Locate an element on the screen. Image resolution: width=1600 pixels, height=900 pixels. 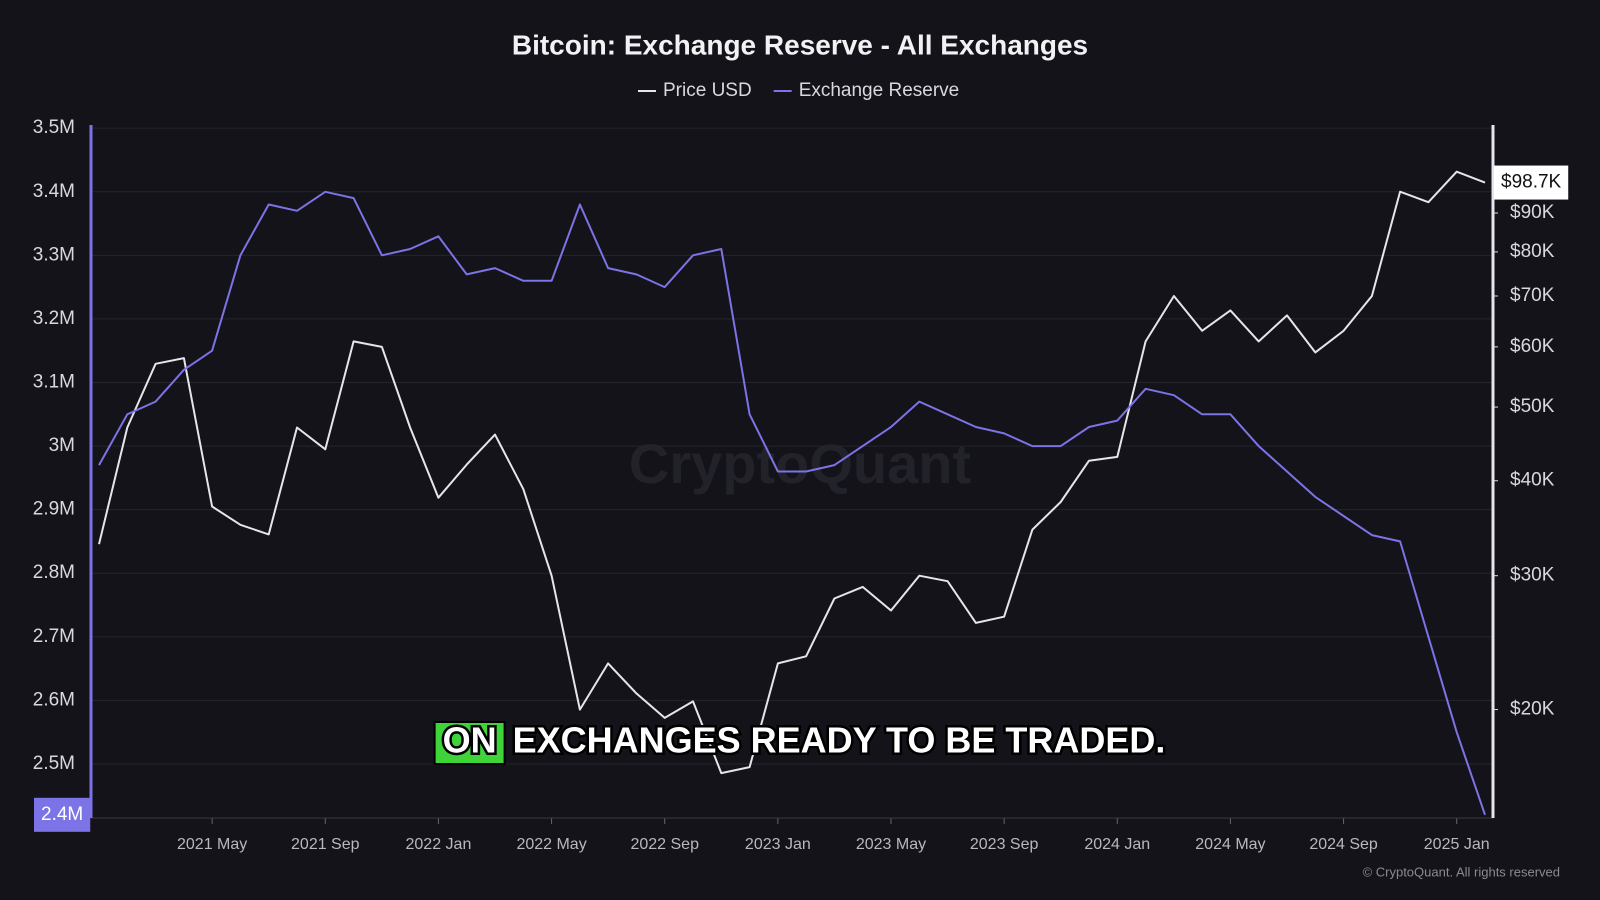
y-tick-label: 2.7M is located at coordinates (54, 636).